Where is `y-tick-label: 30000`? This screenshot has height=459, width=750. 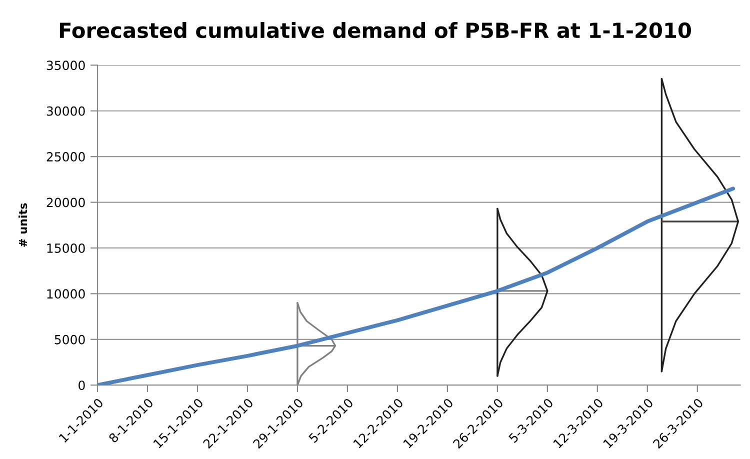
y-tick-label: 30000 is located at coordinates (65, 111).